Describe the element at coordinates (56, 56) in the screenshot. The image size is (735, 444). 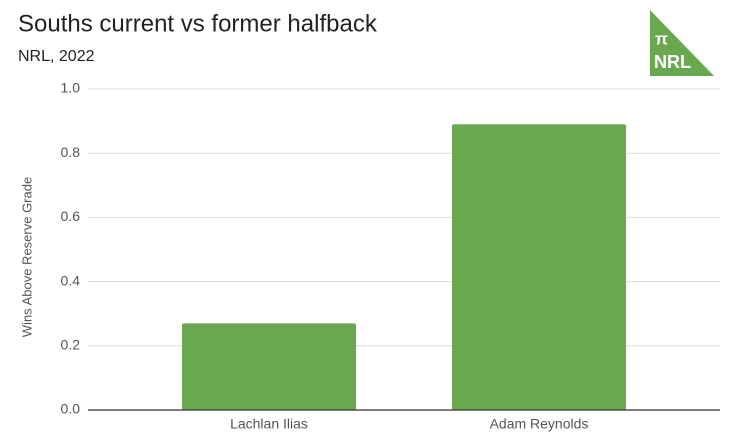
I see `chart-subtitle: NRL, 2022` at that location.